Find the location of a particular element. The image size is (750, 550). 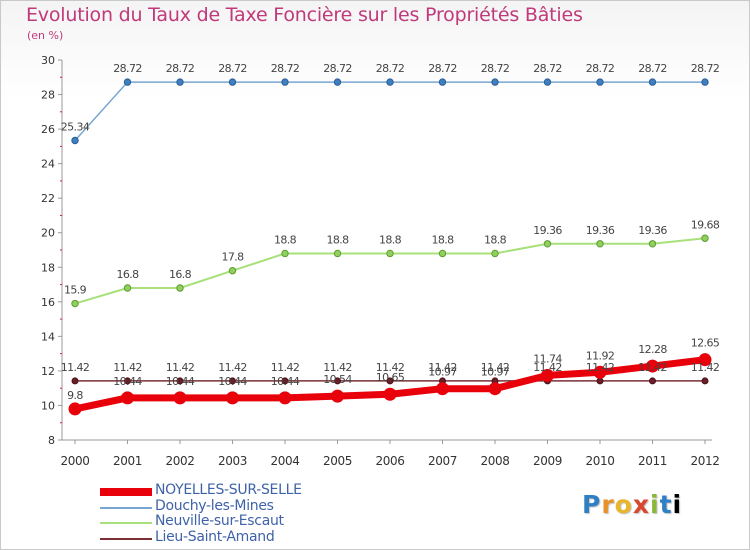

y-tick-label: 14 is located at coordinates (48, 336).